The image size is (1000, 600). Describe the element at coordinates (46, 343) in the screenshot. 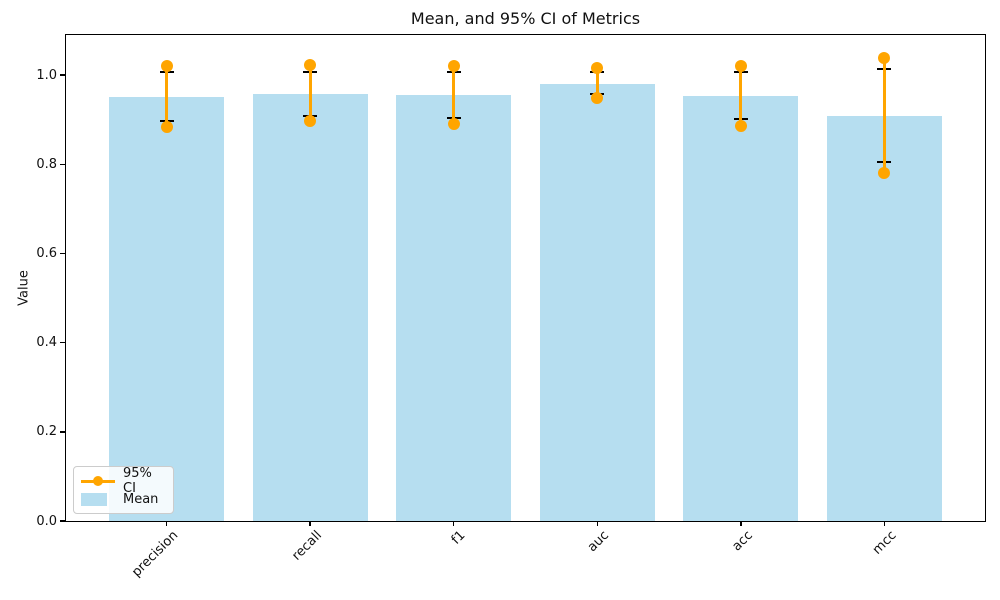

I see `y-tick-label-0.4: 0.4` at that location.